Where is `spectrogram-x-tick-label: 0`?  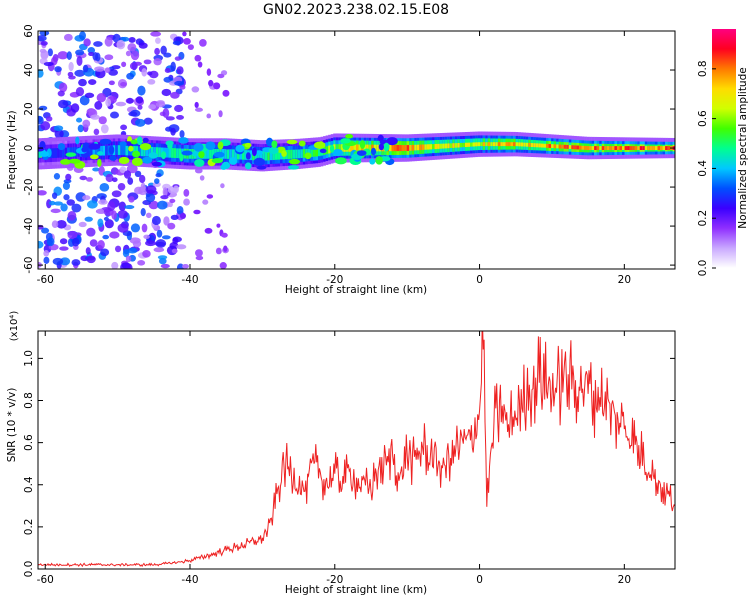 spectrogram-x-tick-label: 0 is located at coordinates (479, 280).